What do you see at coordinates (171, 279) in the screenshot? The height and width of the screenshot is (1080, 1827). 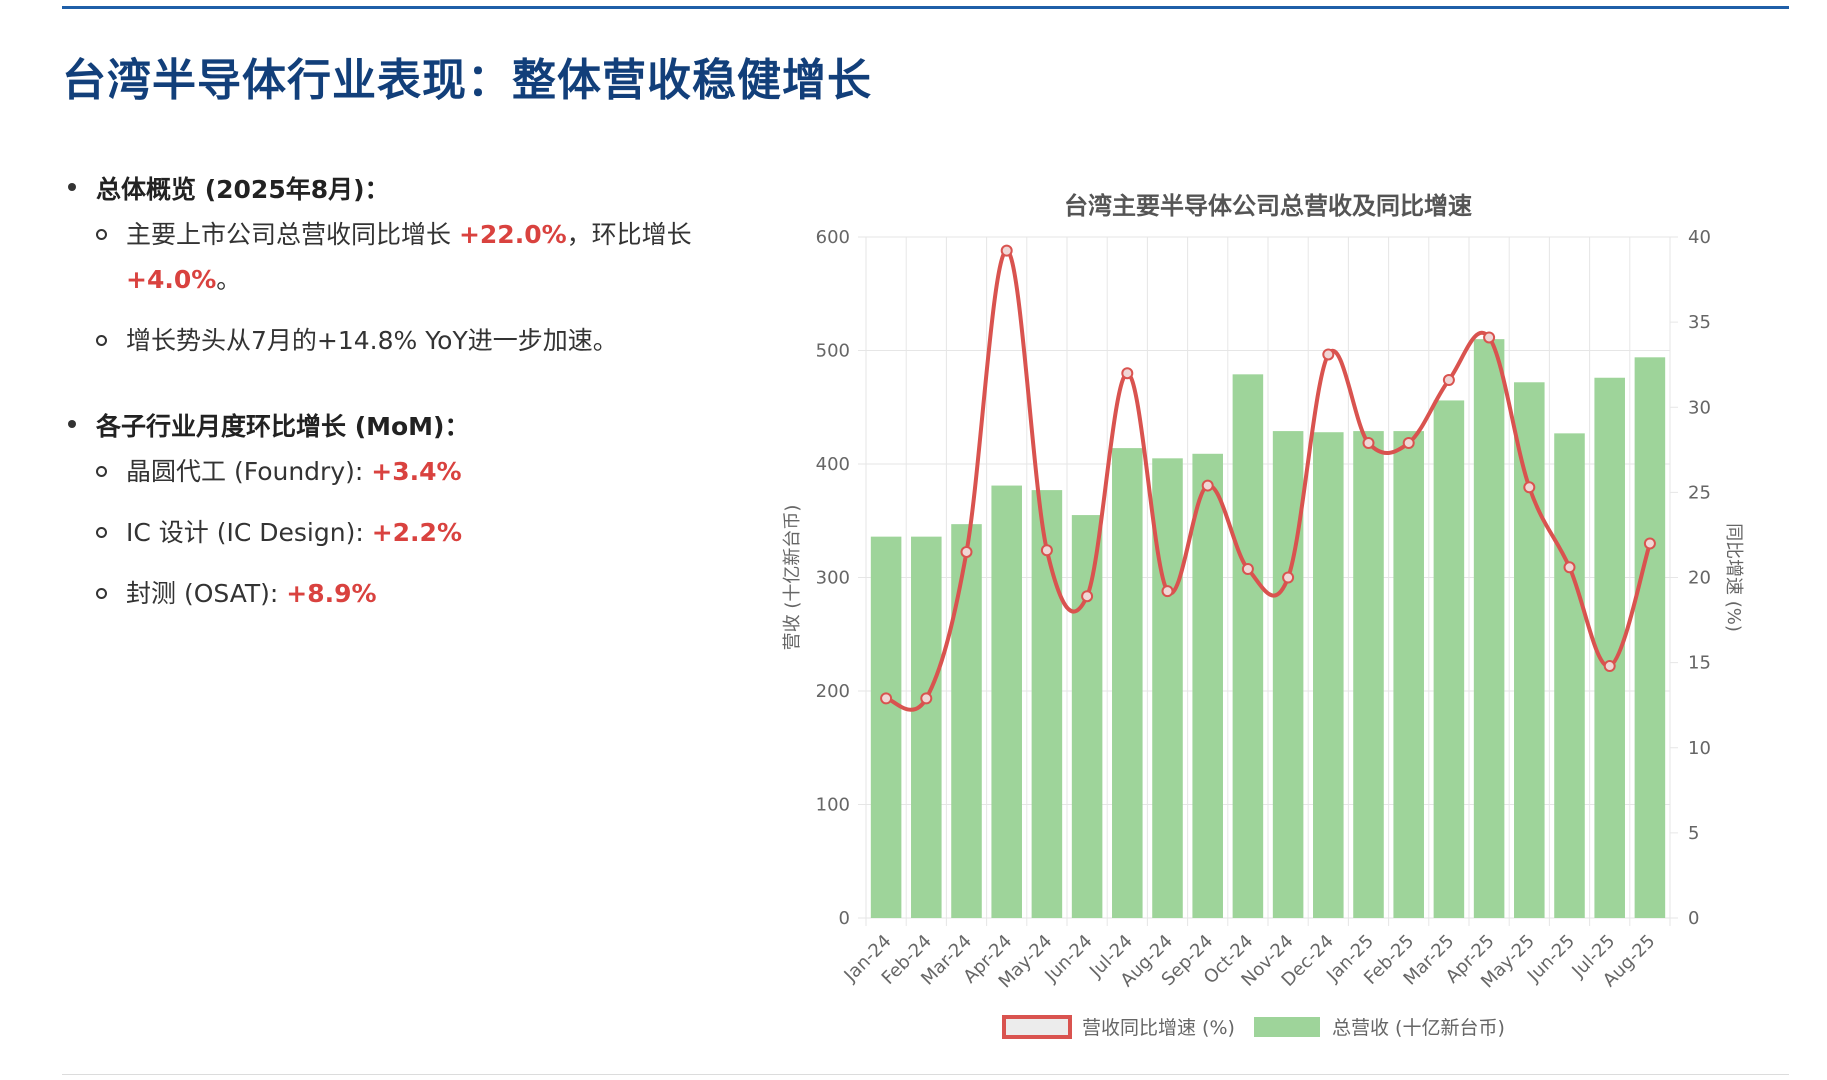 I see `mom-value: +4.0%` at bounding box center [171, 279].